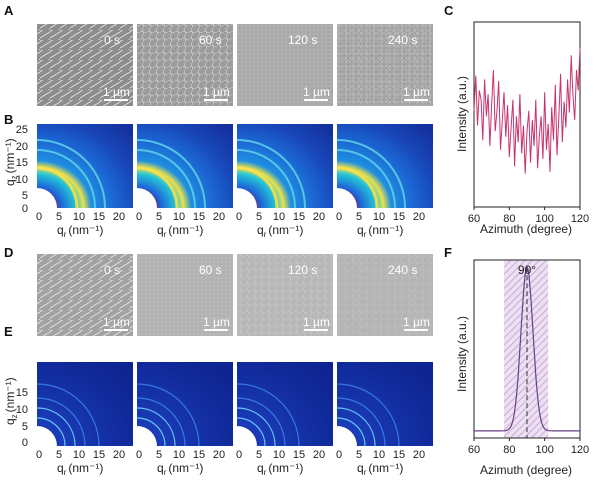 The height and width of the screenshot is (481, 600). I want to click on sem-image-d-240s: 240 s 1 µm, so click(385, 295).